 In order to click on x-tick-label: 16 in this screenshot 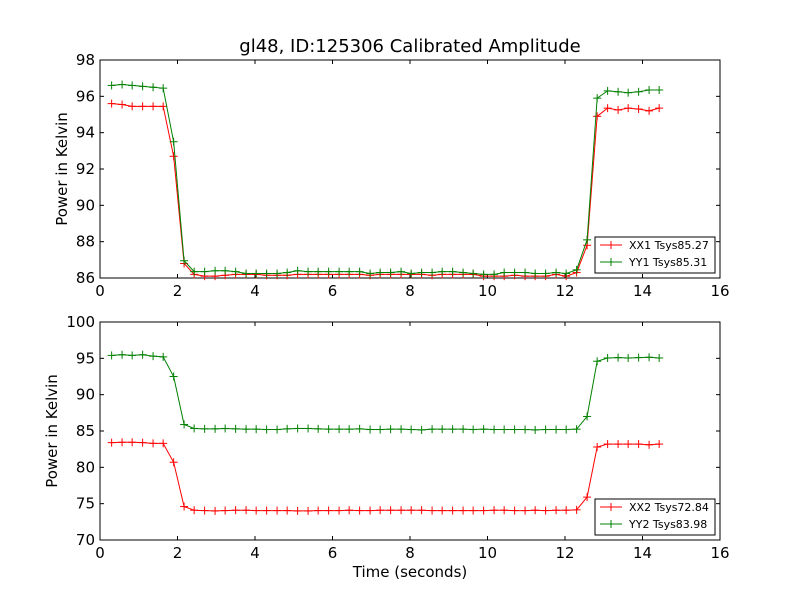, I will do `click(719, 291)`.